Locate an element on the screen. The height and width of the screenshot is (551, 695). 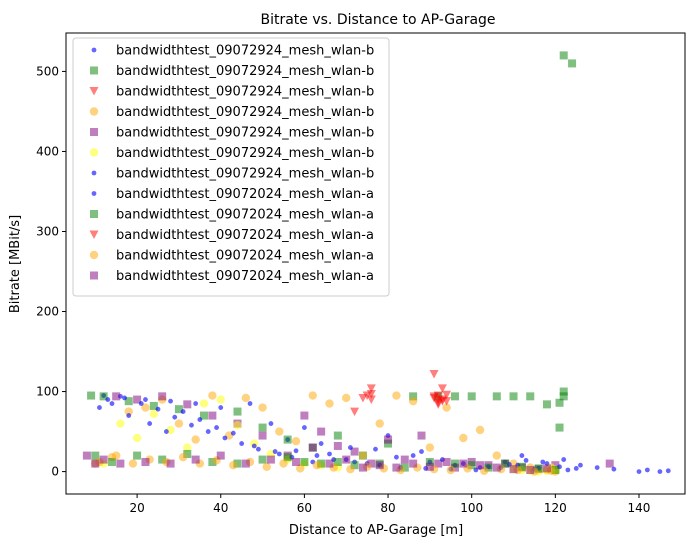
x-tick-label: 20 is located at coordinates (136, 508).